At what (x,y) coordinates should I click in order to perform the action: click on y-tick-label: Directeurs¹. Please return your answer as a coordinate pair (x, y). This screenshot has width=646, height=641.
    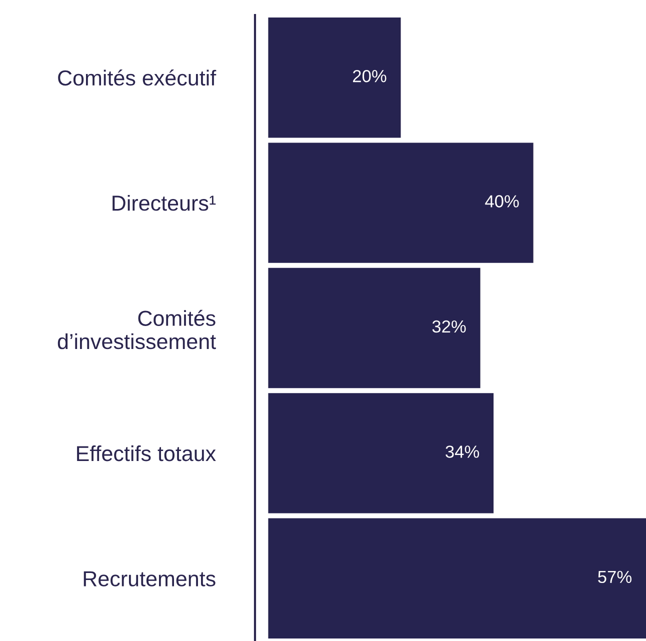
    Looking at the image, I should click on (164, 203).